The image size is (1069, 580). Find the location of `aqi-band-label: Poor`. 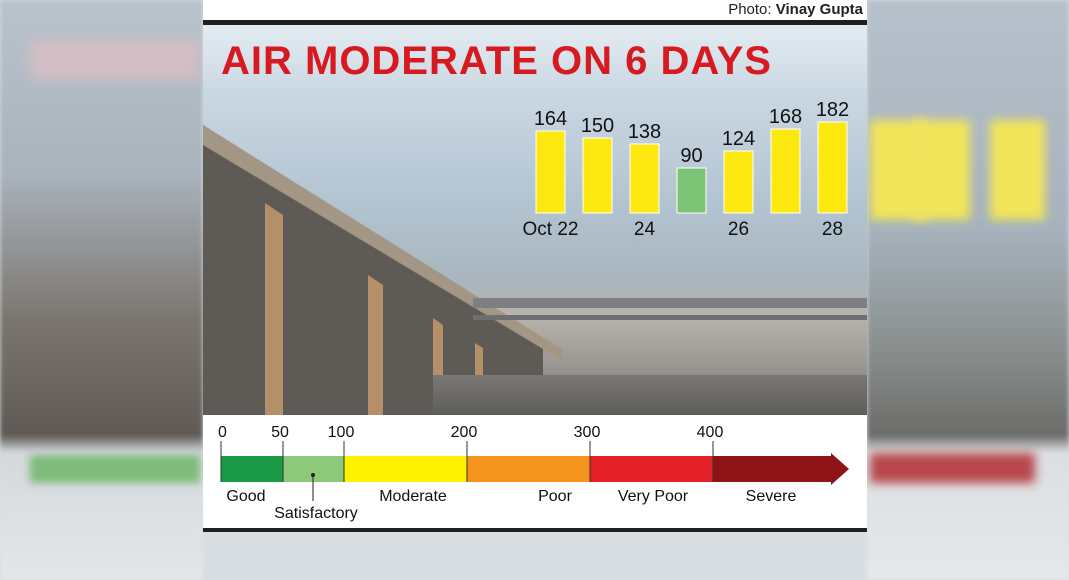

aqi-band-label: Poor is located at coordinates (555, 496).